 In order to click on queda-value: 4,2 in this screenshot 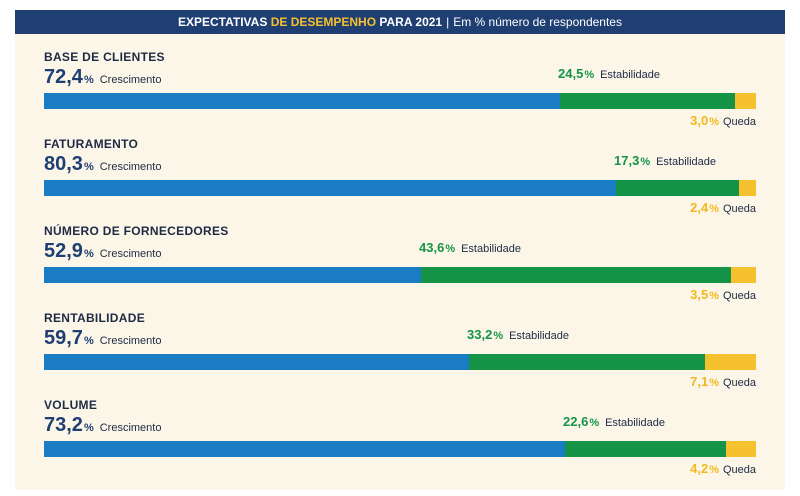, I will do `click(699, 468)`.